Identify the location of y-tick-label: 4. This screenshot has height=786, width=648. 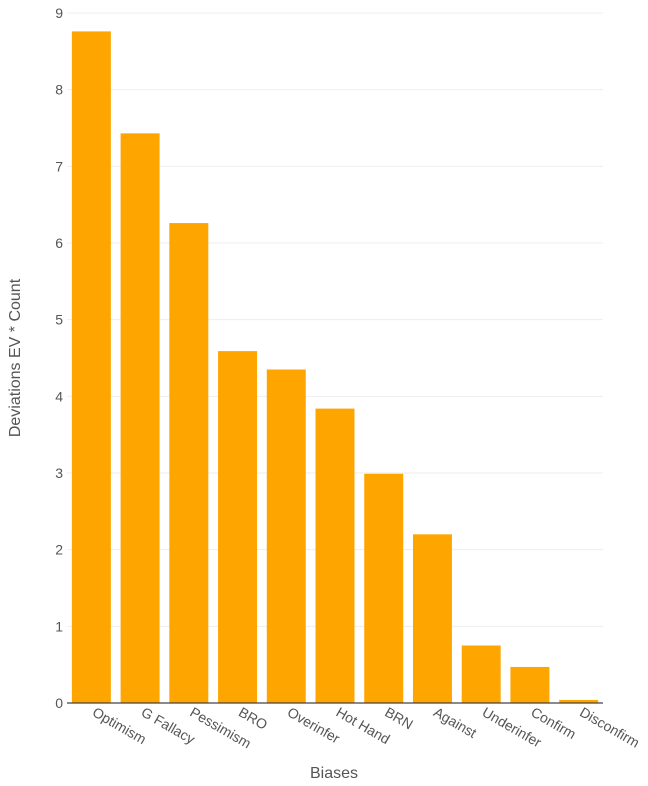
(59, 396).